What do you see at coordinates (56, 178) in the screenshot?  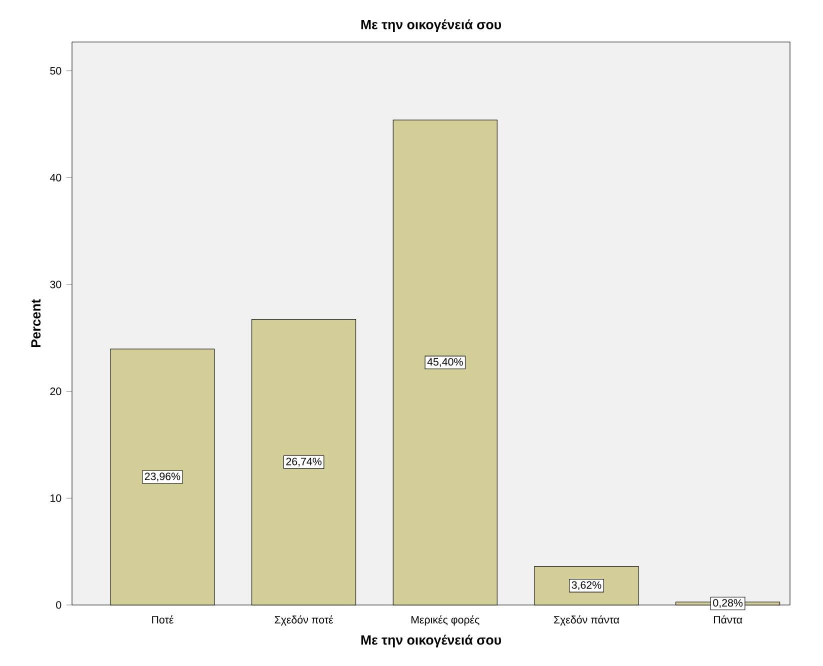 I see `y-tick-label: 40` at bounding box center [56, 178].